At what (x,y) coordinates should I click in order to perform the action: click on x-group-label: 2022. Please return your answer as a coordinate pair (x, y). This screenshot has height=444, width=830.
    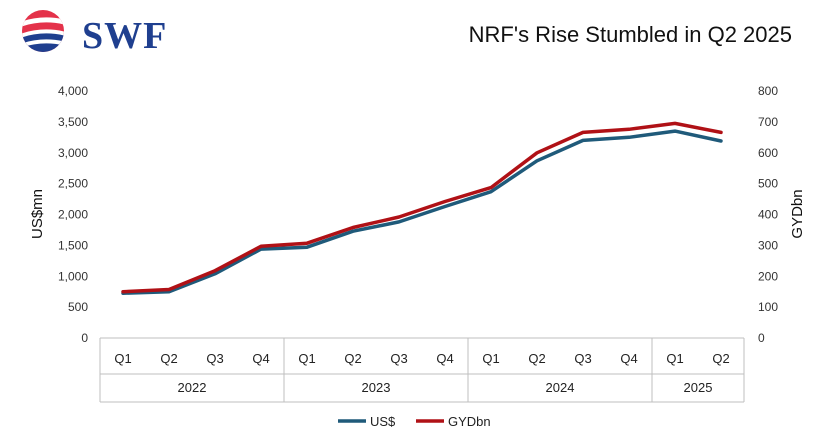
    Looking at the image, I should click on (192, 387).